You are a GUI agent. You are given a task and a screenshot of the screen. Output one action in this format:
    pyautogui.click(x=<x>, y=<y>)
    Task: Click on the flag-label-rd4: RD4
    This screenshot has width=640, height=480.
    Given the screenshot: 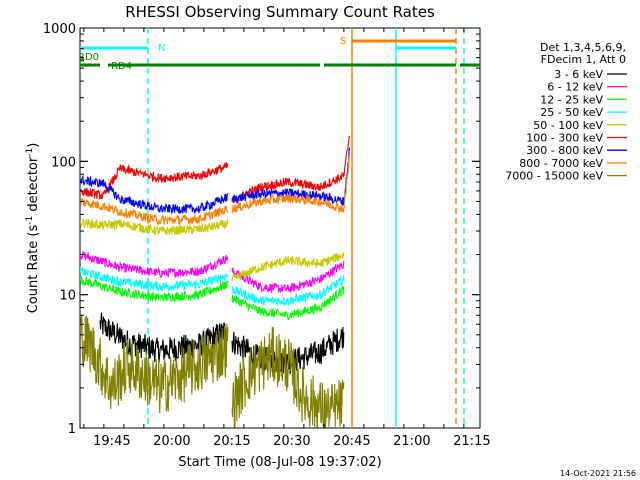 What is the action you would take?
    pyautogui.click(x=121, y=66)
    